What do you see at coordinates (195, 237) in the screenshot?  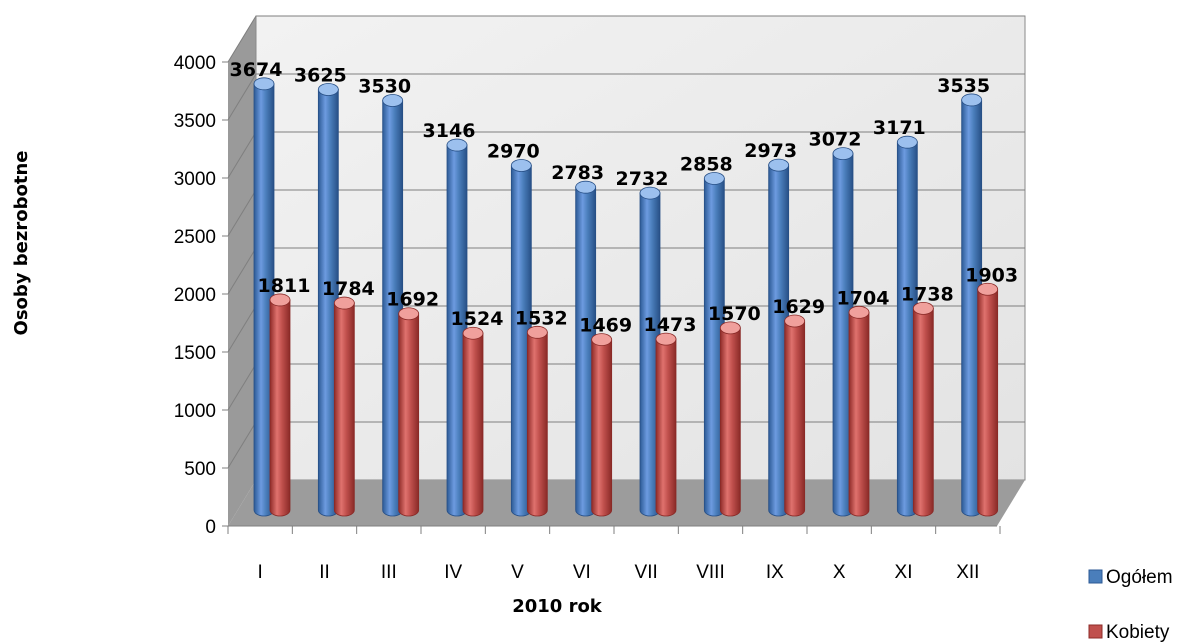 I see `y-tick-label: 2500` at bounding box center [195, 237].